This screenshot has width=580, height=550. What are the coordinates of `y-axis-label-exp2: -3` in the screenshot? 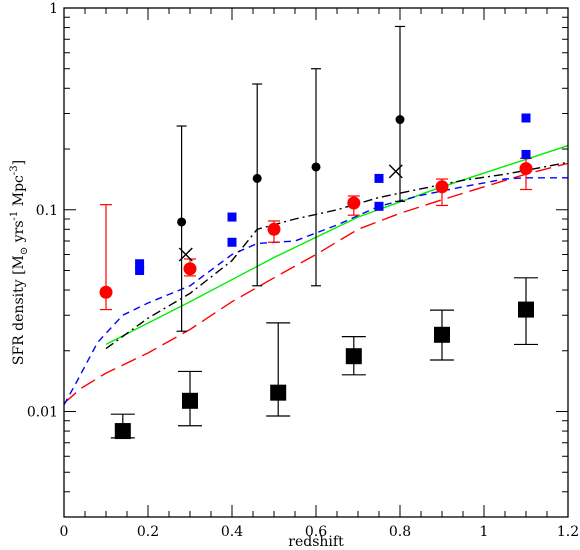 It's located at (14, 170).